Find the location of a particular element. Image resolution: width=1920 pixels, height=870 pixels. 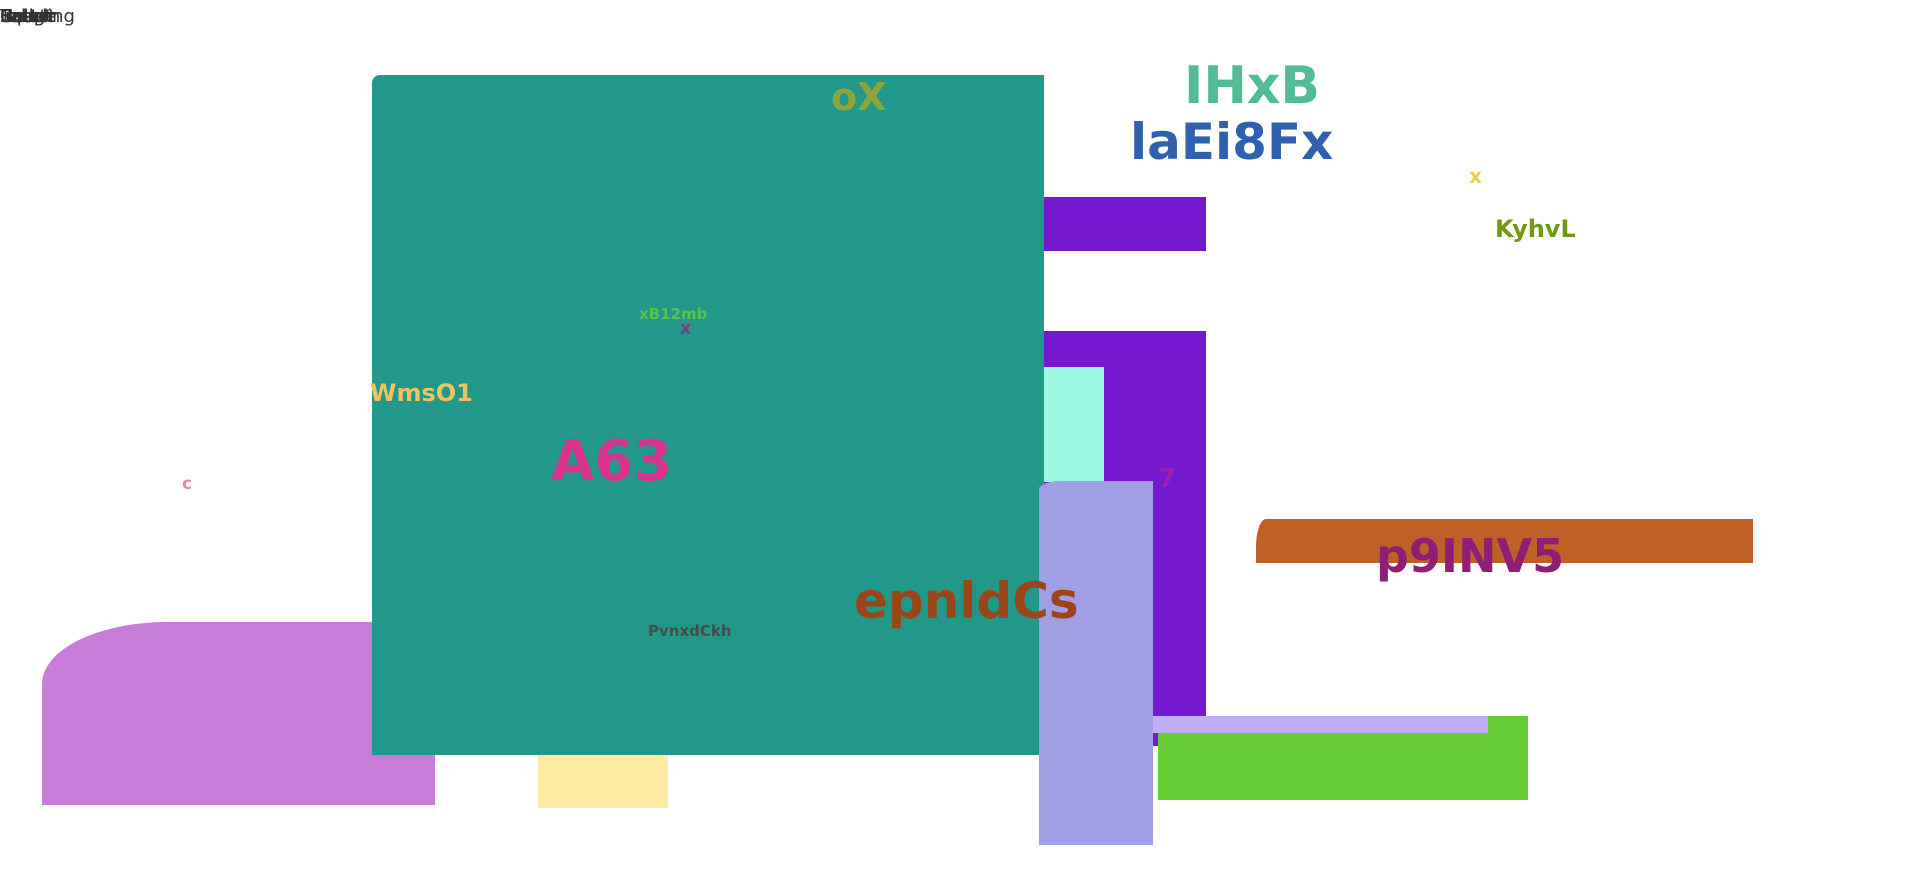

mint-block is located at coordinates (1072, 424).